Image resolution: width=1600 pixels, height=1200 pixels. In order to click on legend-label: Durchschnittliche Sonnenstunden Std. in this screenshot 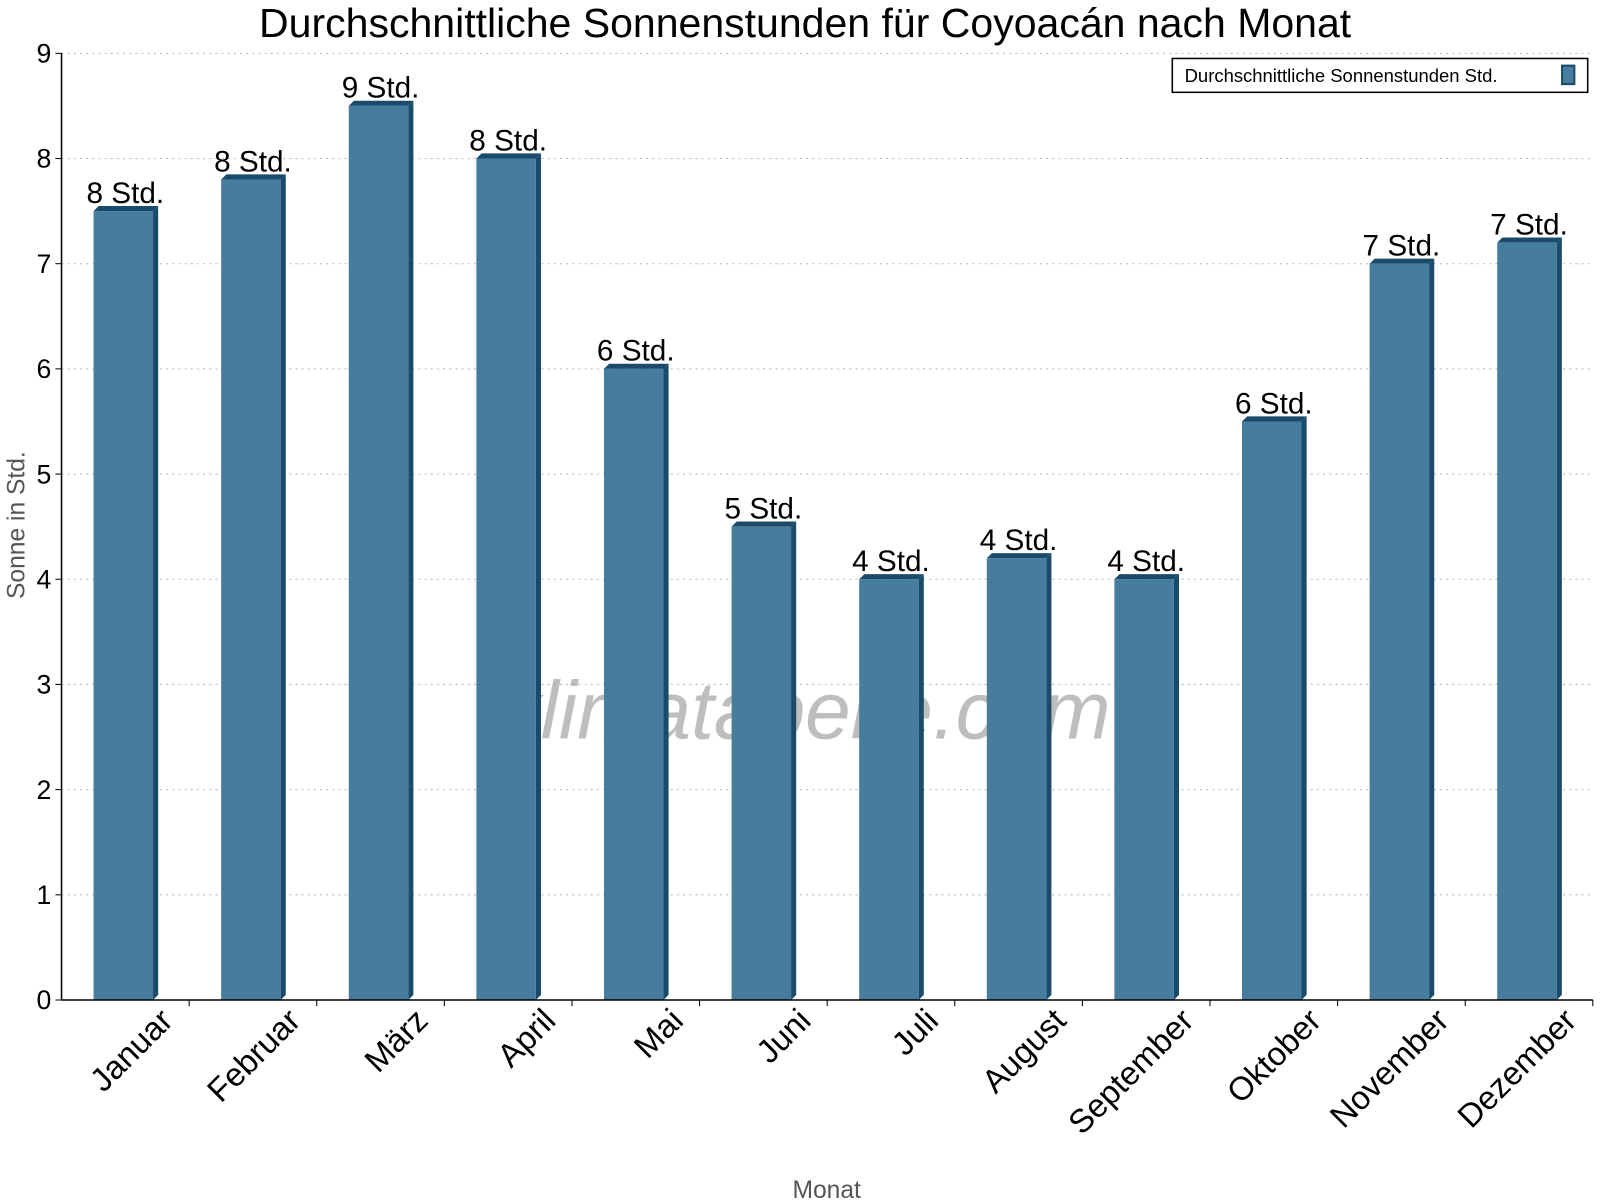, I will do `click(1341, 75)`.